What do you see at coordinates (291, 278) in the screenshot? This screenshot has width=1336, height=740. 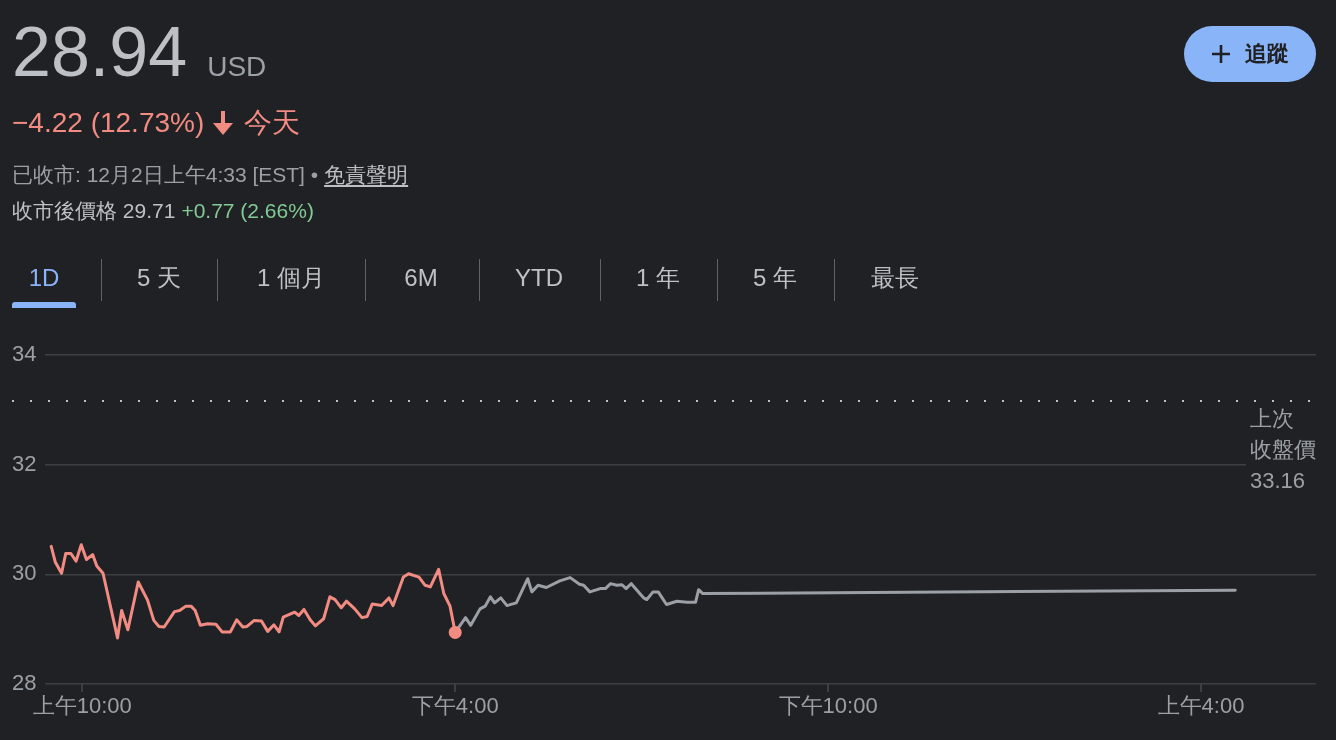 I see `text: 1 個月` at bounding box center [291, 278].